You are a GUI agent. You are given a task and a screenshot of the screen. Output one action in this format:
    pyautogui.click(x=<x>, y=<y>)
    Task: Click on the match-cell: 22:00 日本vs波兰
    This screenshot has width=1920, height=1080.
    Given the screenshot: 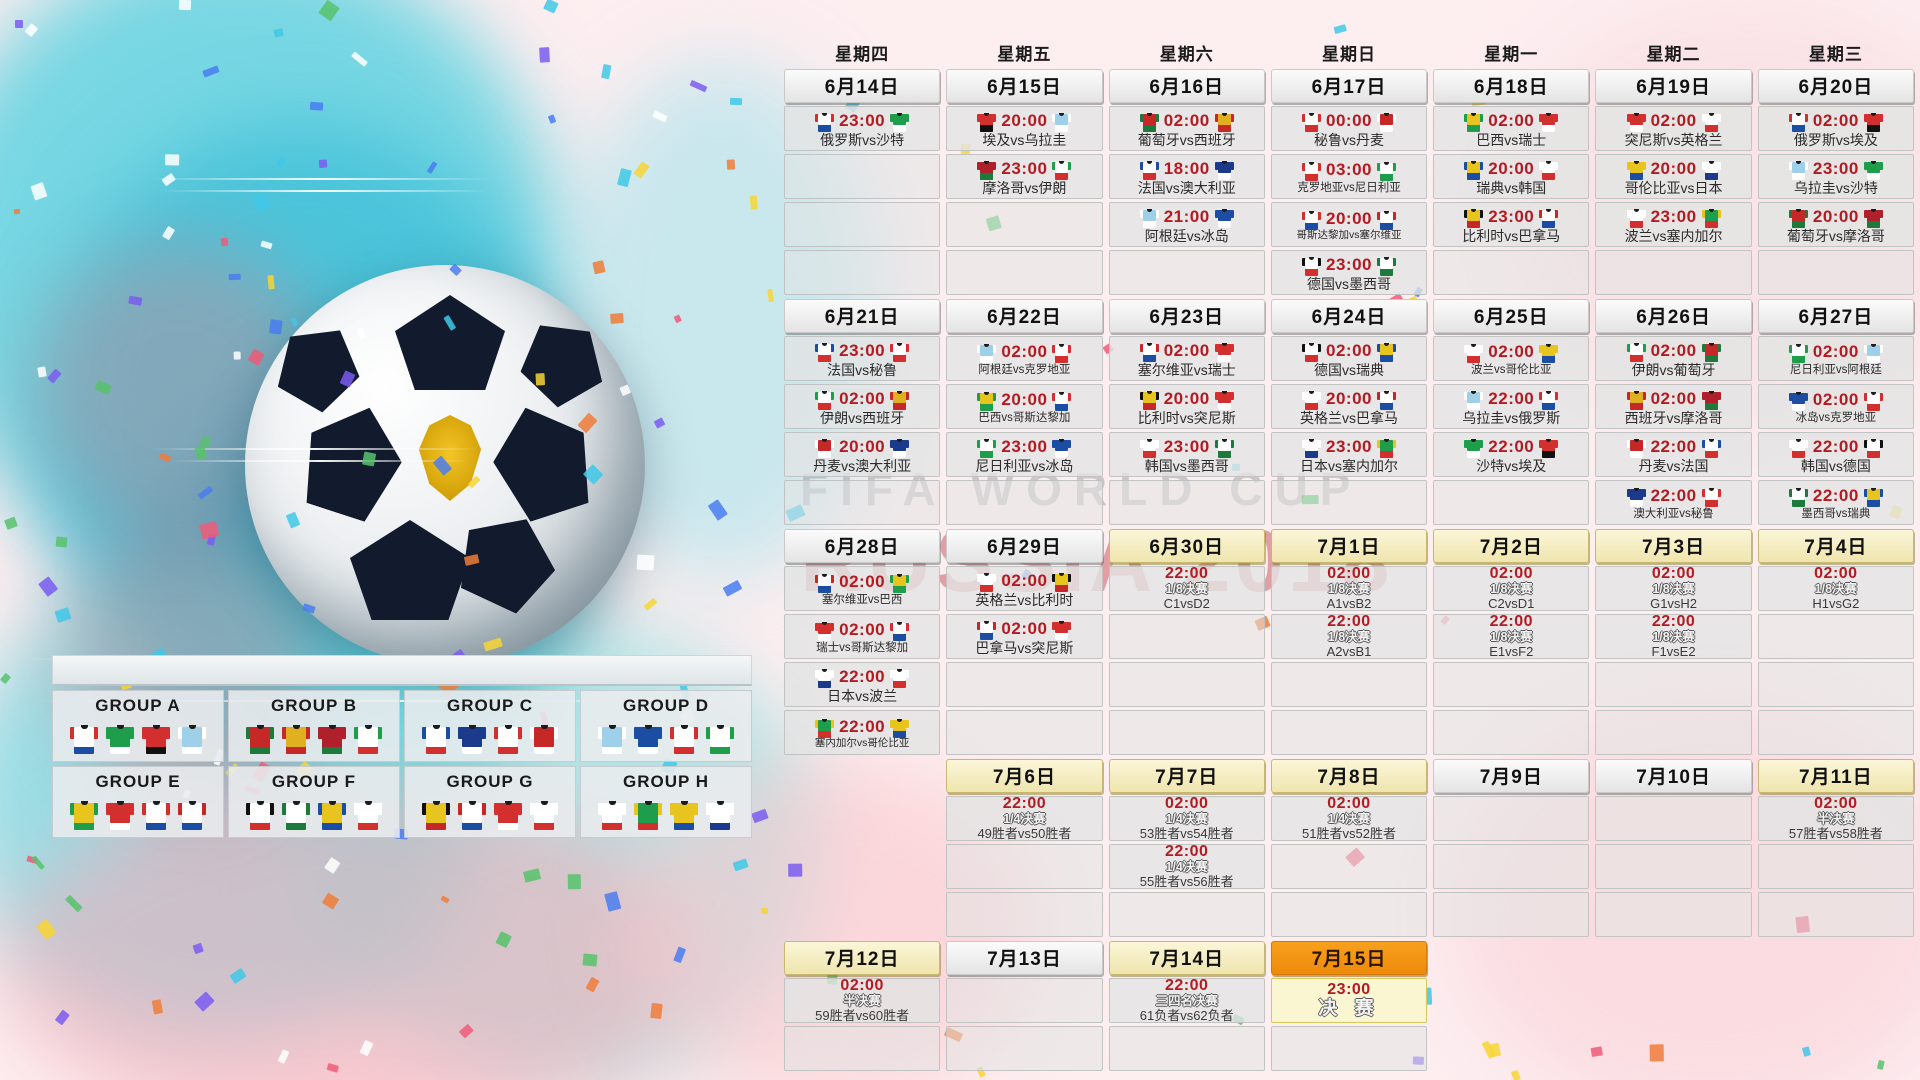 What is the action you would take?
    pyautogui.click(x=862, y=684)
    